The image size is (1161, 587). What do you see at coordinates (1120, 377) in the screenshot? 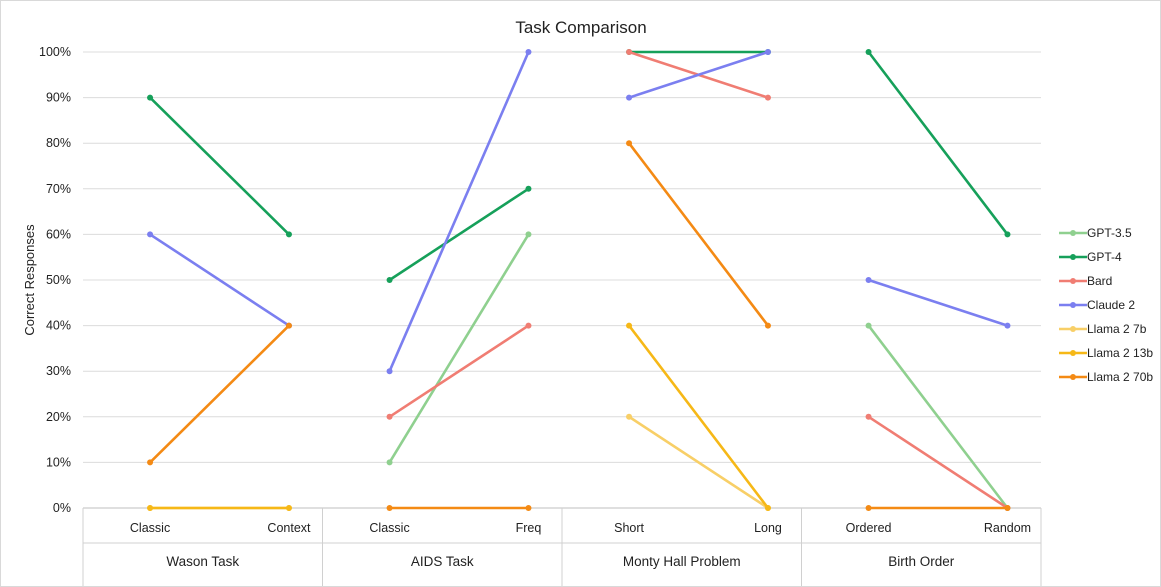
I see `legend-label: Llama 2 70b` at bounding box center [1120, 377].